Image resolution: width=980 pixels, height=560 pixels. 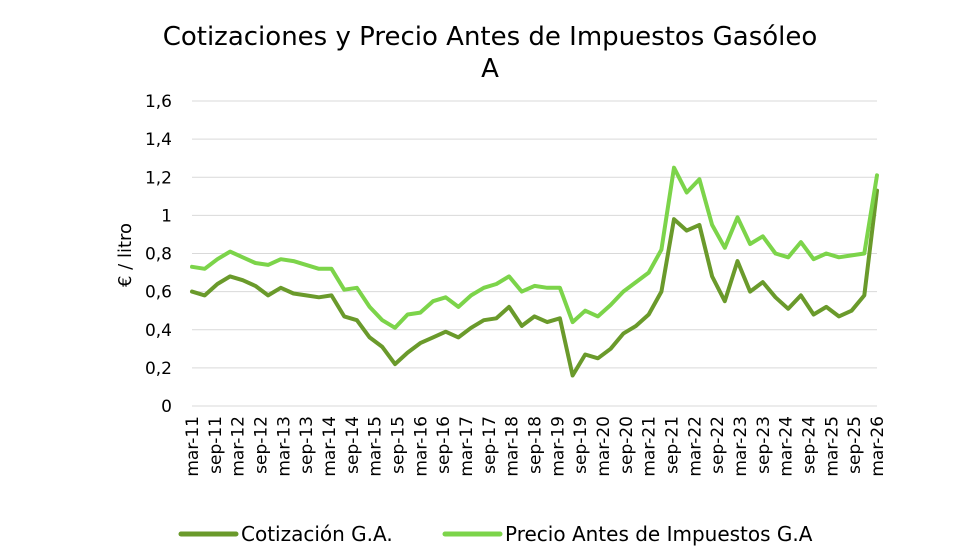 I want to click on x-tick-label: mar-20, so click(x=604, y=446).